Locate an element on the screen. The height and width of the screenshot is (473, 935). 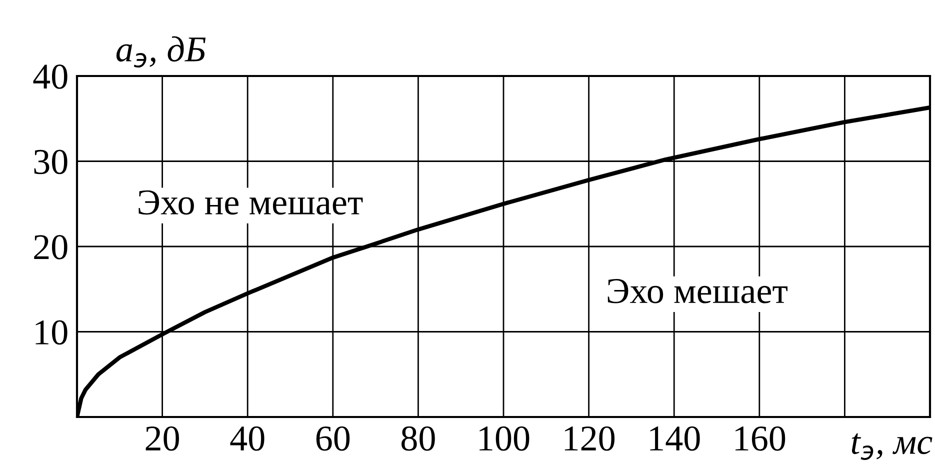
x-tick-label: 100 is located at coordinates (505, 438).